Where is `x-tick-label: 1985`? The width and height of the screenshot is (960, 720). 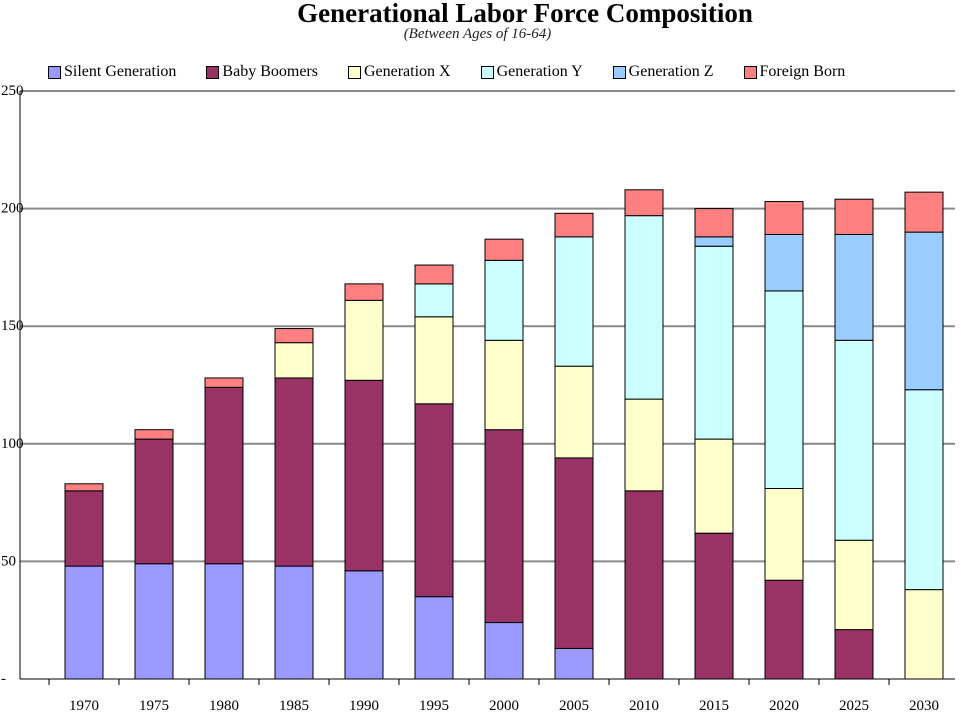
x-tick-label: 1985 is located at coordinates (294, 706).